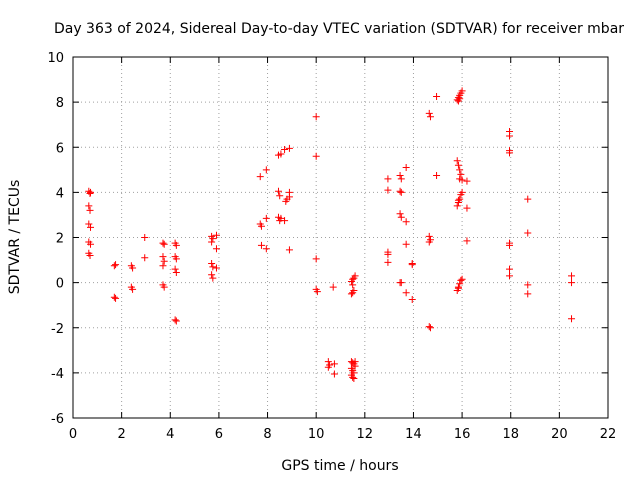  What do you see at coordinates (267, 434) in the screenshot?
I see `x-tick-label: 8` at bounding box center [267, 434].